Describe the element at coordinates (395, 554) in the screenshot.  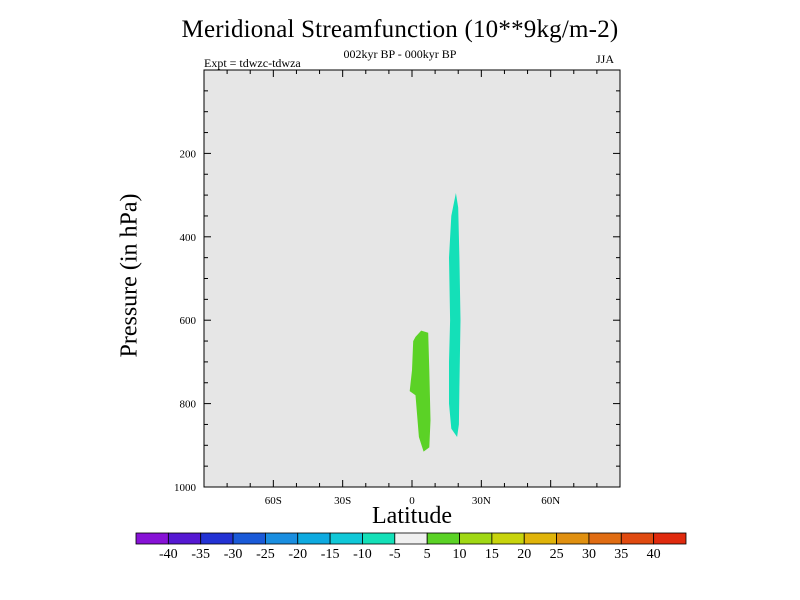
I see `colorbar-label: -5` at that location.